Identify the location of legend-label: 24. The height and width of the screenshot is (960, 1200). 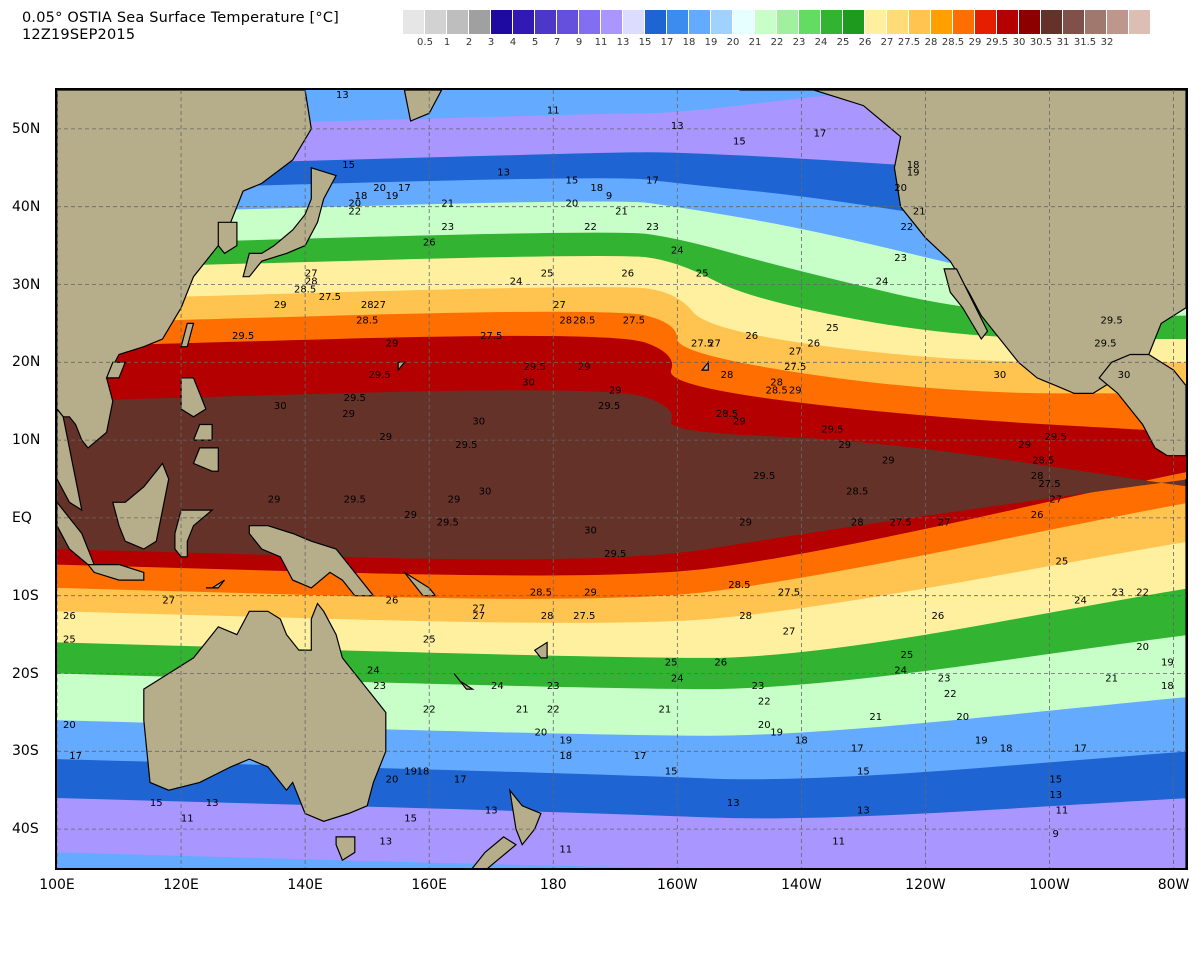
(821, 42).